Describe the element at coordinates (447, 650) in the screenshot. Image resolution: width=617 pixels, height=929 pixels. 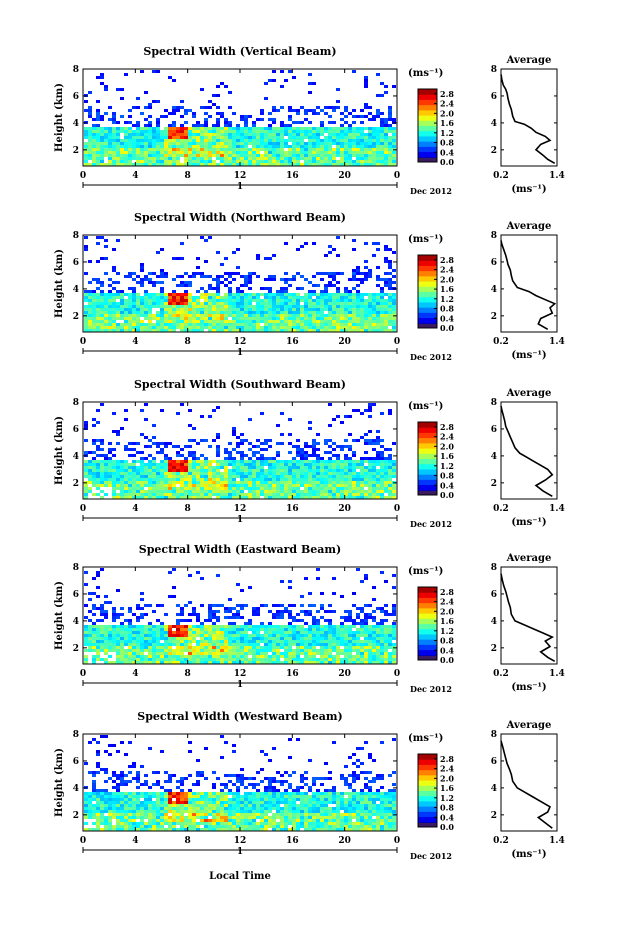
I see `colorbar-tick-label: 0.4` at that location.